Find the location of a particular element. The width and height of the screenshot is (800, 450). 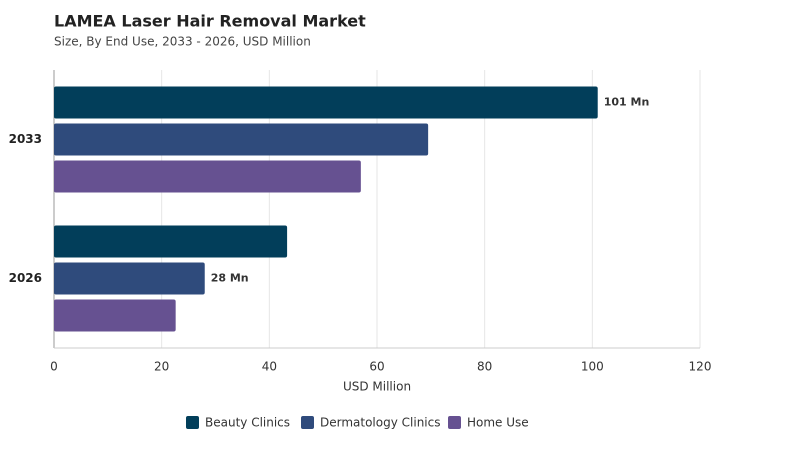

x-tick-label: 60 is located at coordinates (376, 367).